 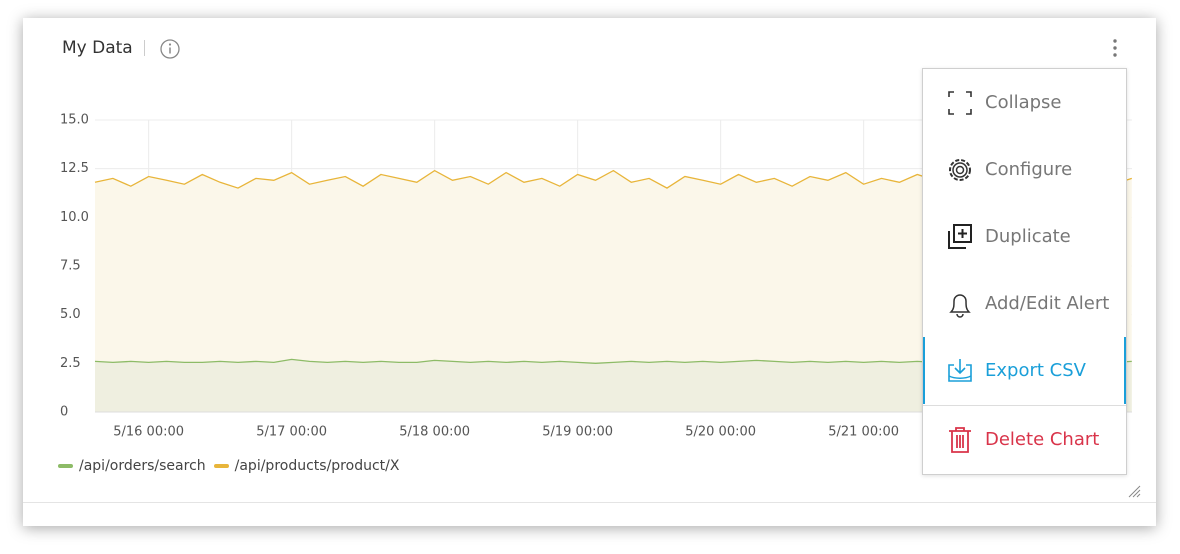 What do you see at coordinates (960, 305) in the screenshot?
I see `alert-icon` at bounding box center [960, 305].